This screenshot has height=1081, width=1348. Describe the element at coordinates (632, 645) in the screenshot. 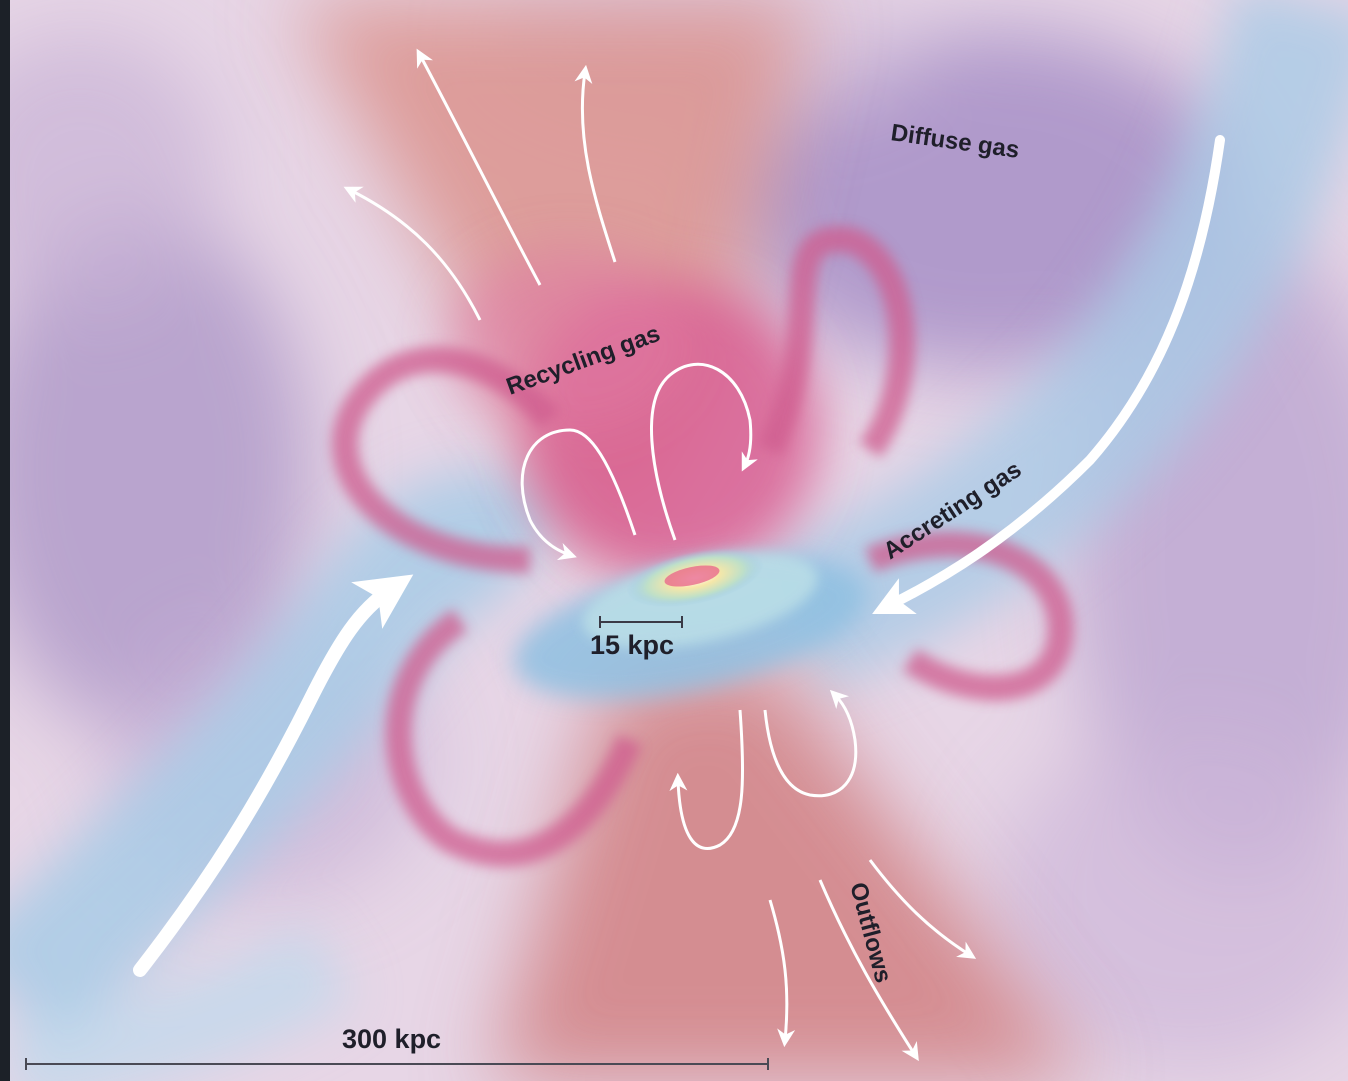

I see `small-scale-label: 15 kpc` at that location.